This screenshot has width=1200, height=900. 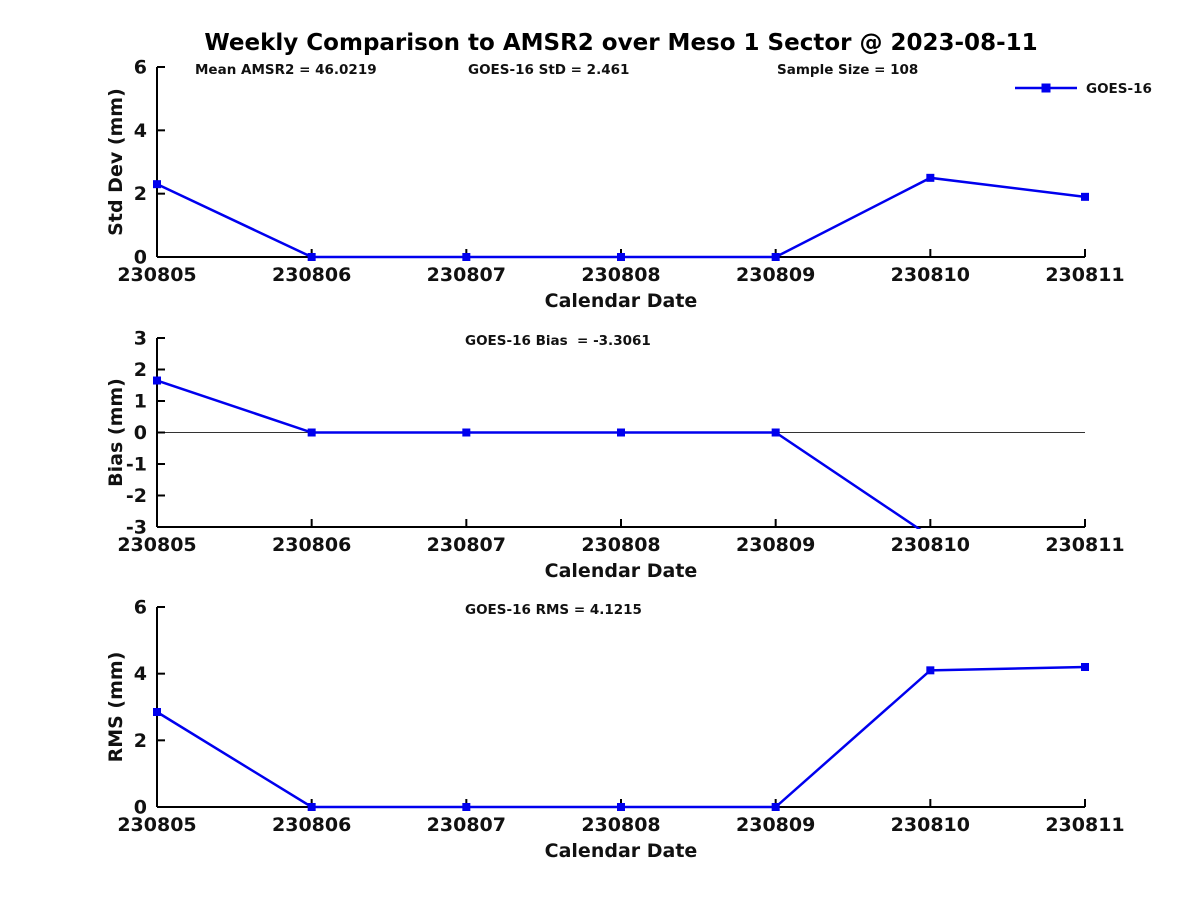 I want to click on y-axis-title: Std Dev (mm), so click(x=116, y=162).